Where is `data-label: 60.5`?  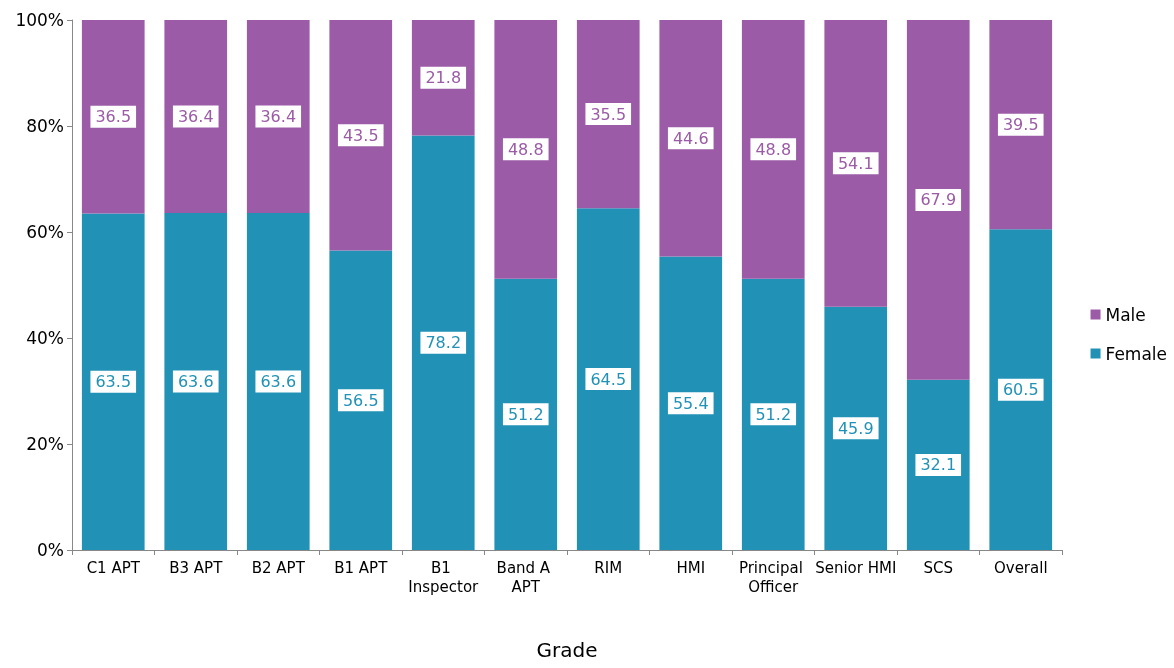
data-label: 60.5 is located at coordinates (1020, 390).